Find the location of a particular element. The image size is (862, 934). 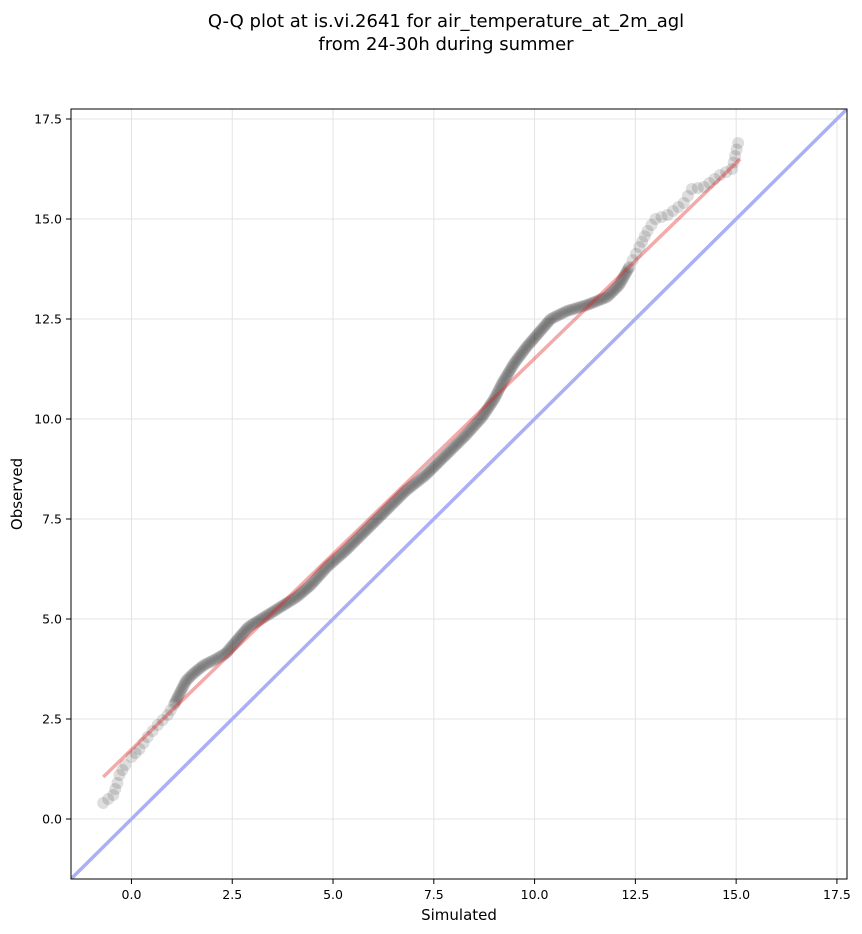

x-tick-label: 0.0 is located at coordinates (132, 894).